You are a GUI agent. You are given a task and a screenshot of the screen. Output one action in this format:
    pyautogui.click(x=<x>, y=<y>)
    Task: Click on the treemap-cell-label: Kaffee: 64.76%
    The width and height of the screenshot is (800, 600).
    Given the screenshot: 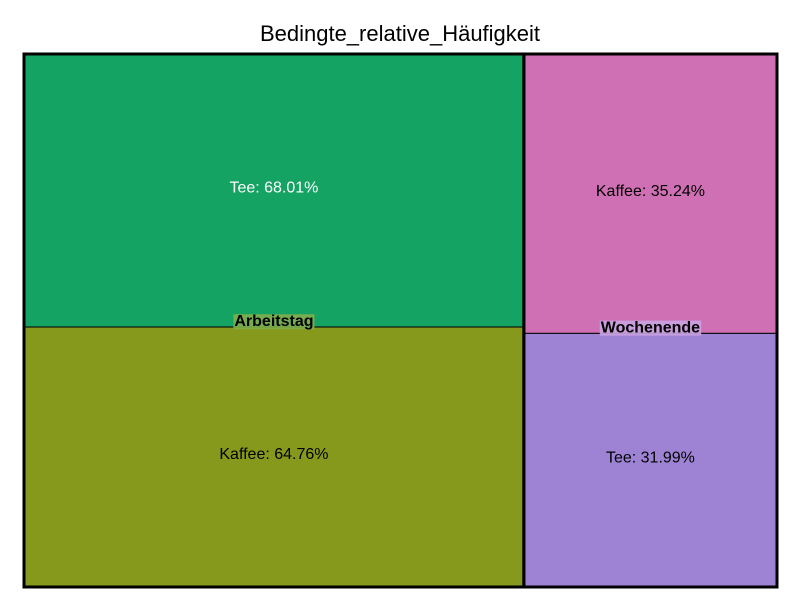 What is the action you would take?
    pyautogui.click(x=273, y=454)
    